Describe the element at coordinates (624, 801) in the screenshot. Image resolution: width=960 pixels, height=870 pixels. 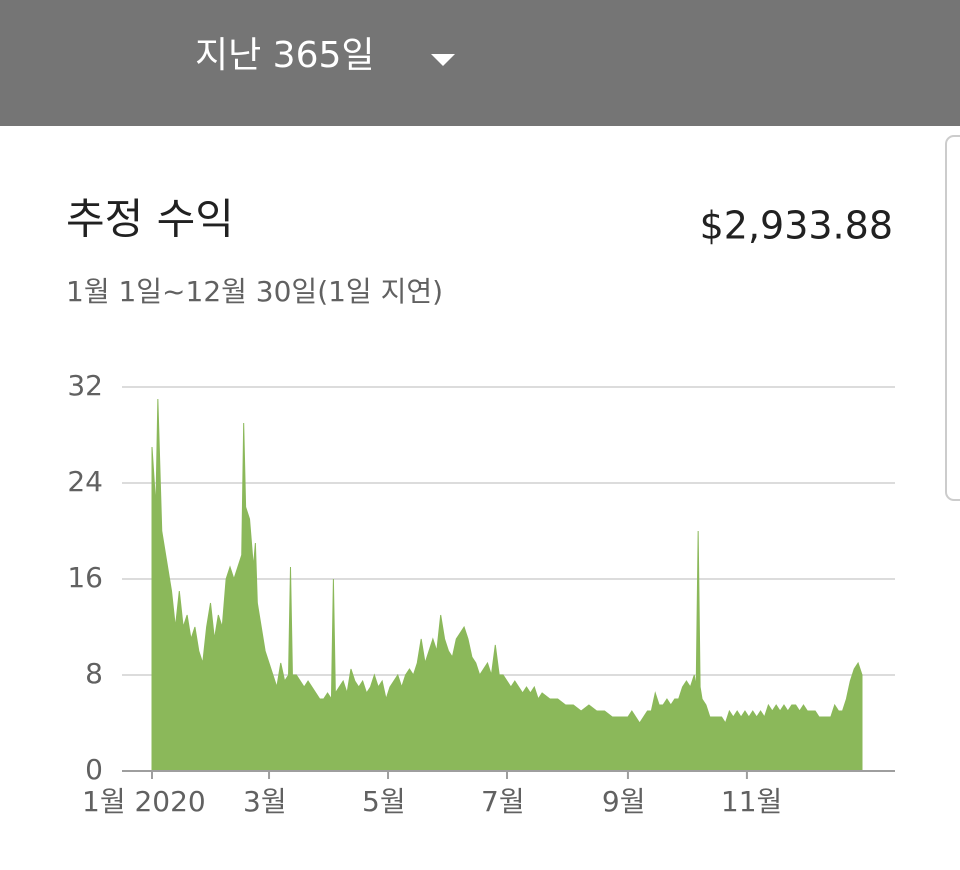
I see `x-tick-label: 9월` at that location.